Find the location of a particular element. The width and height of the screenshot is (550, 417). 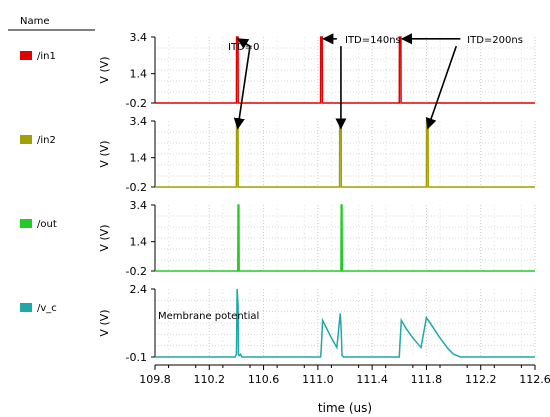

series-line-in1 is located at coordinates (345, 70).